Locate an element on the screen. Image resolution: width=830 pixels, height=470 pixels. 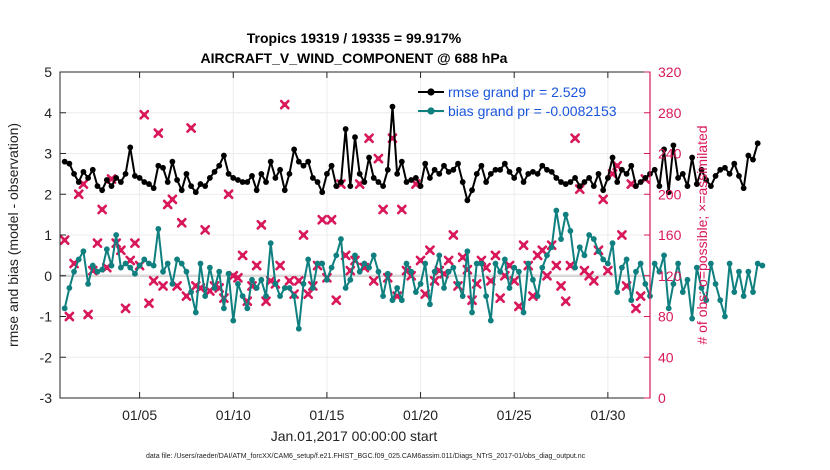
y-right-tick-label-8: 320 is located at coordinates (670, 72).